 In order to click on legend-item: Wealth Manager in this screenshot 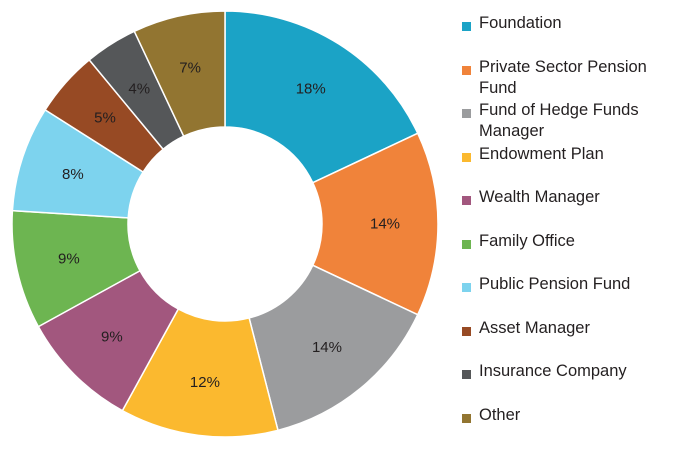, I will do `click(573, 197)`.